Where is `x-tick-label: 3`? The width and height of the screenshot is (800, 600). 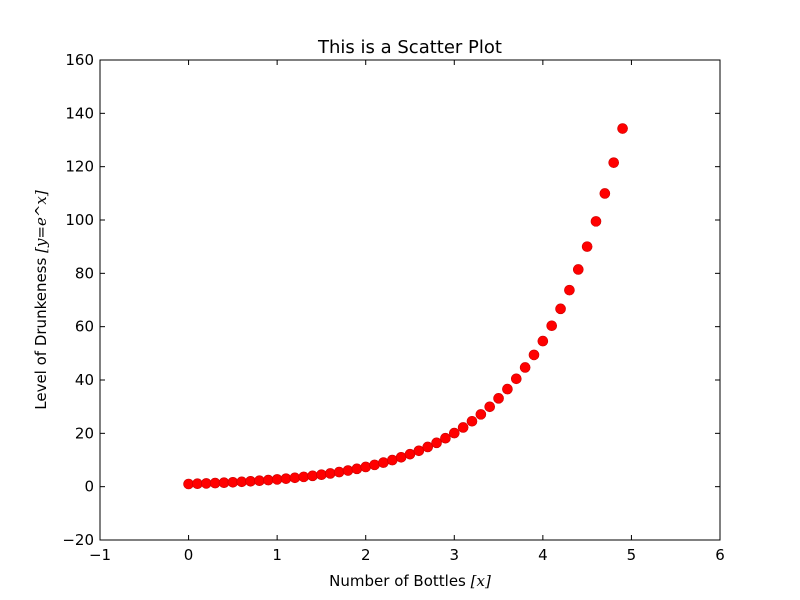
x-tick-label: 3 is located at coordinates (455, 555).